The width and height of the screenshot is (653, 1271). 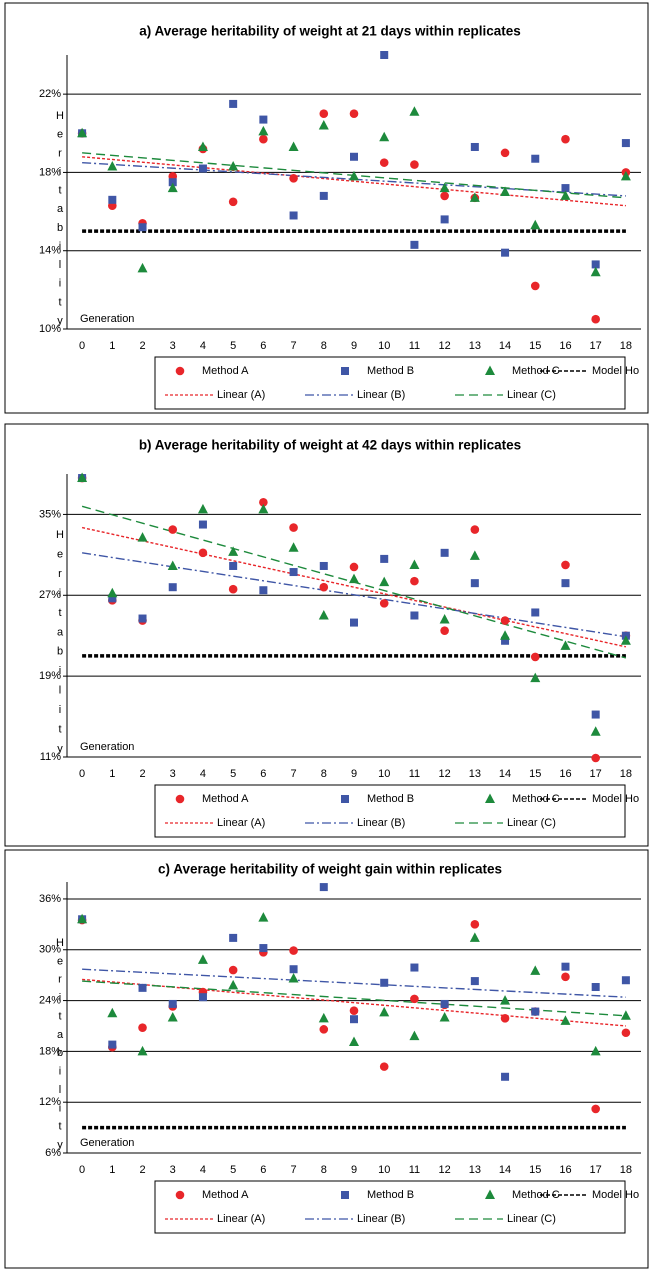 I want to click on legend-label: Model Ho, so click(x=615, y=799).